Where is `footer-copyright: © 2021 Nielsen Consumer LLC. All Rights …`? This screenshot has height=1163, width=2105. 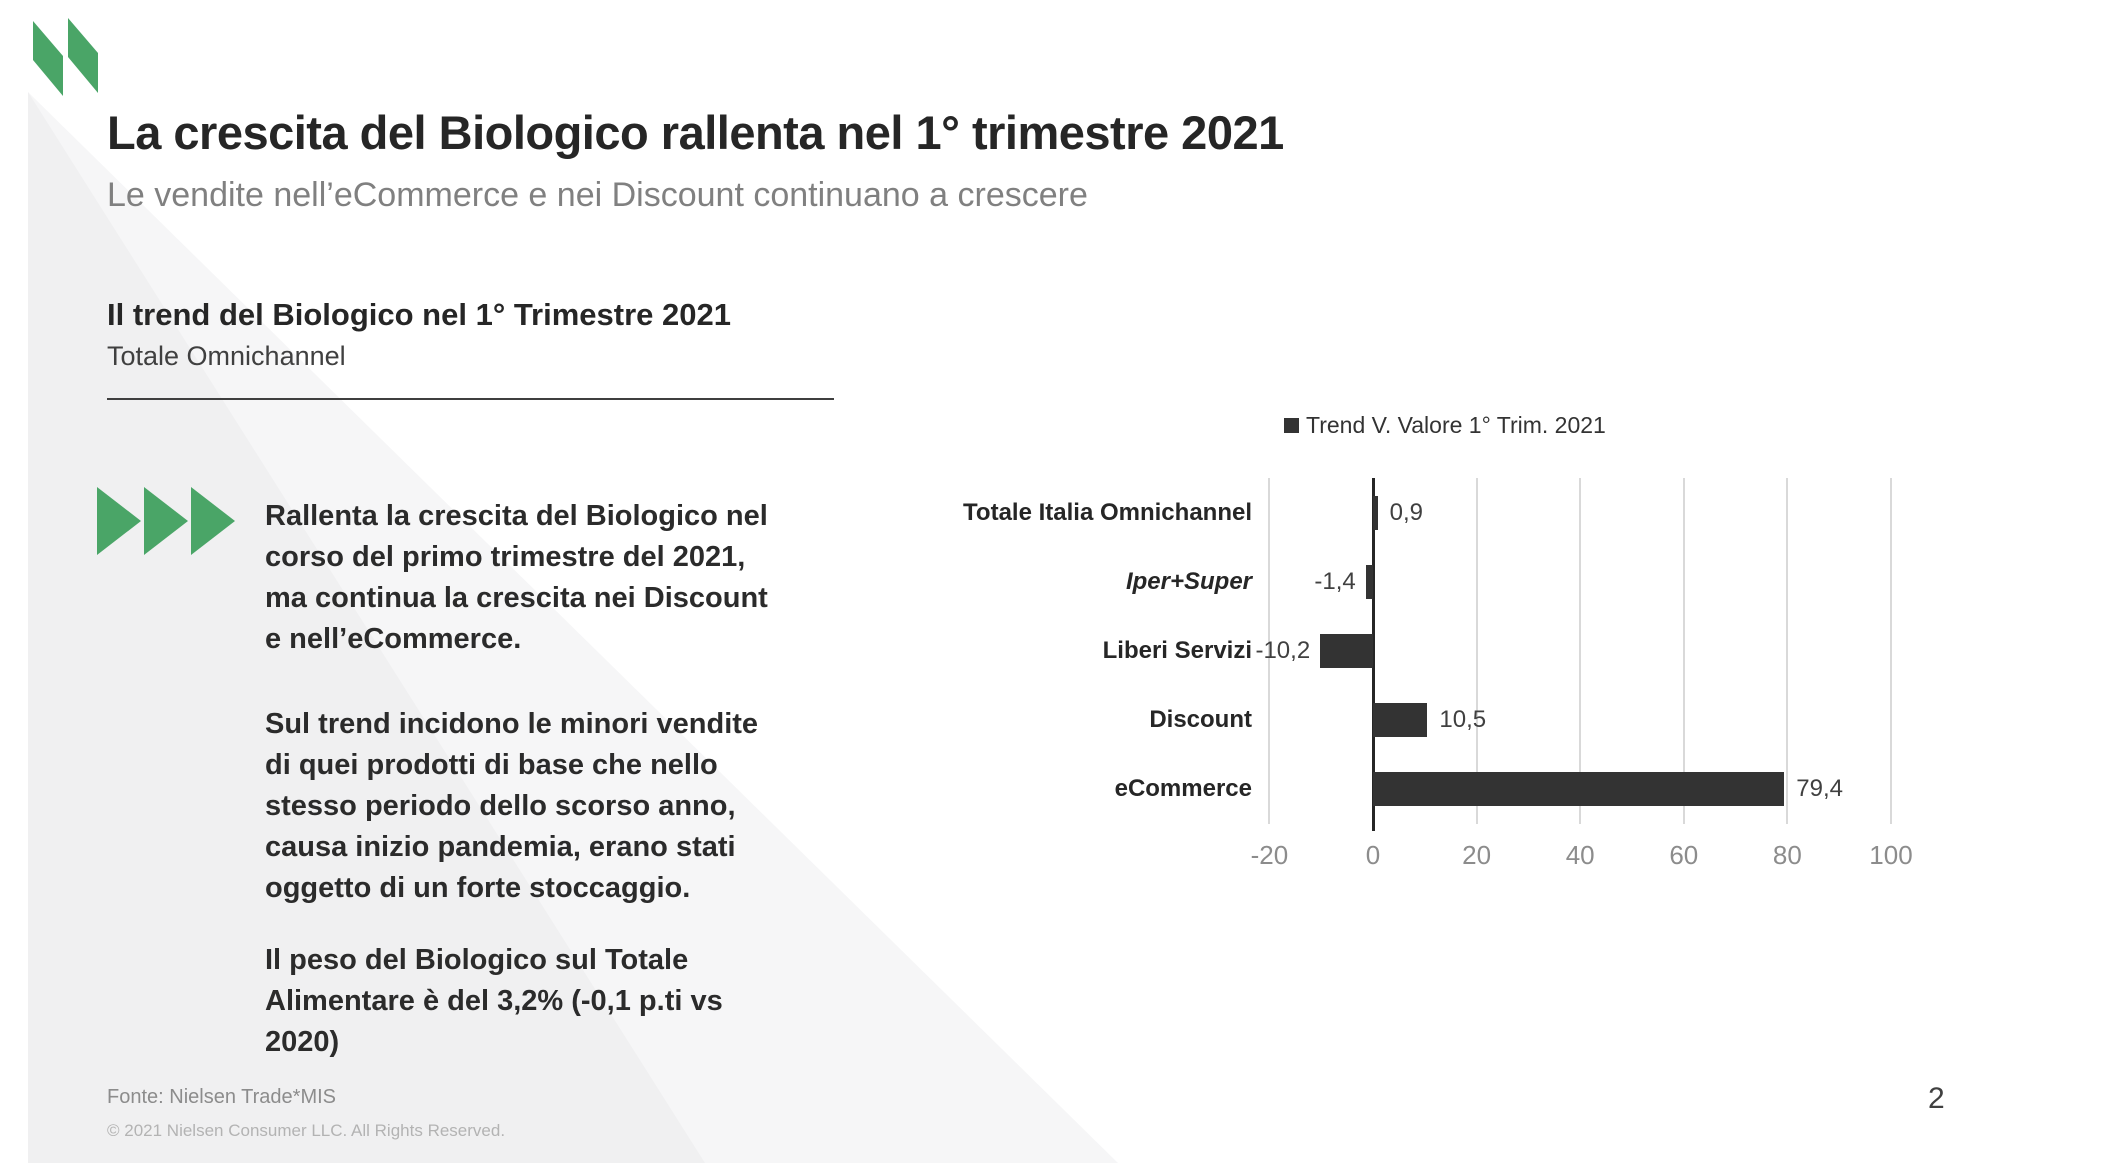
footer-copyright: © 2021 Nielsen Consumer LLC. All Rights … is located at coordinates (306, 1130).